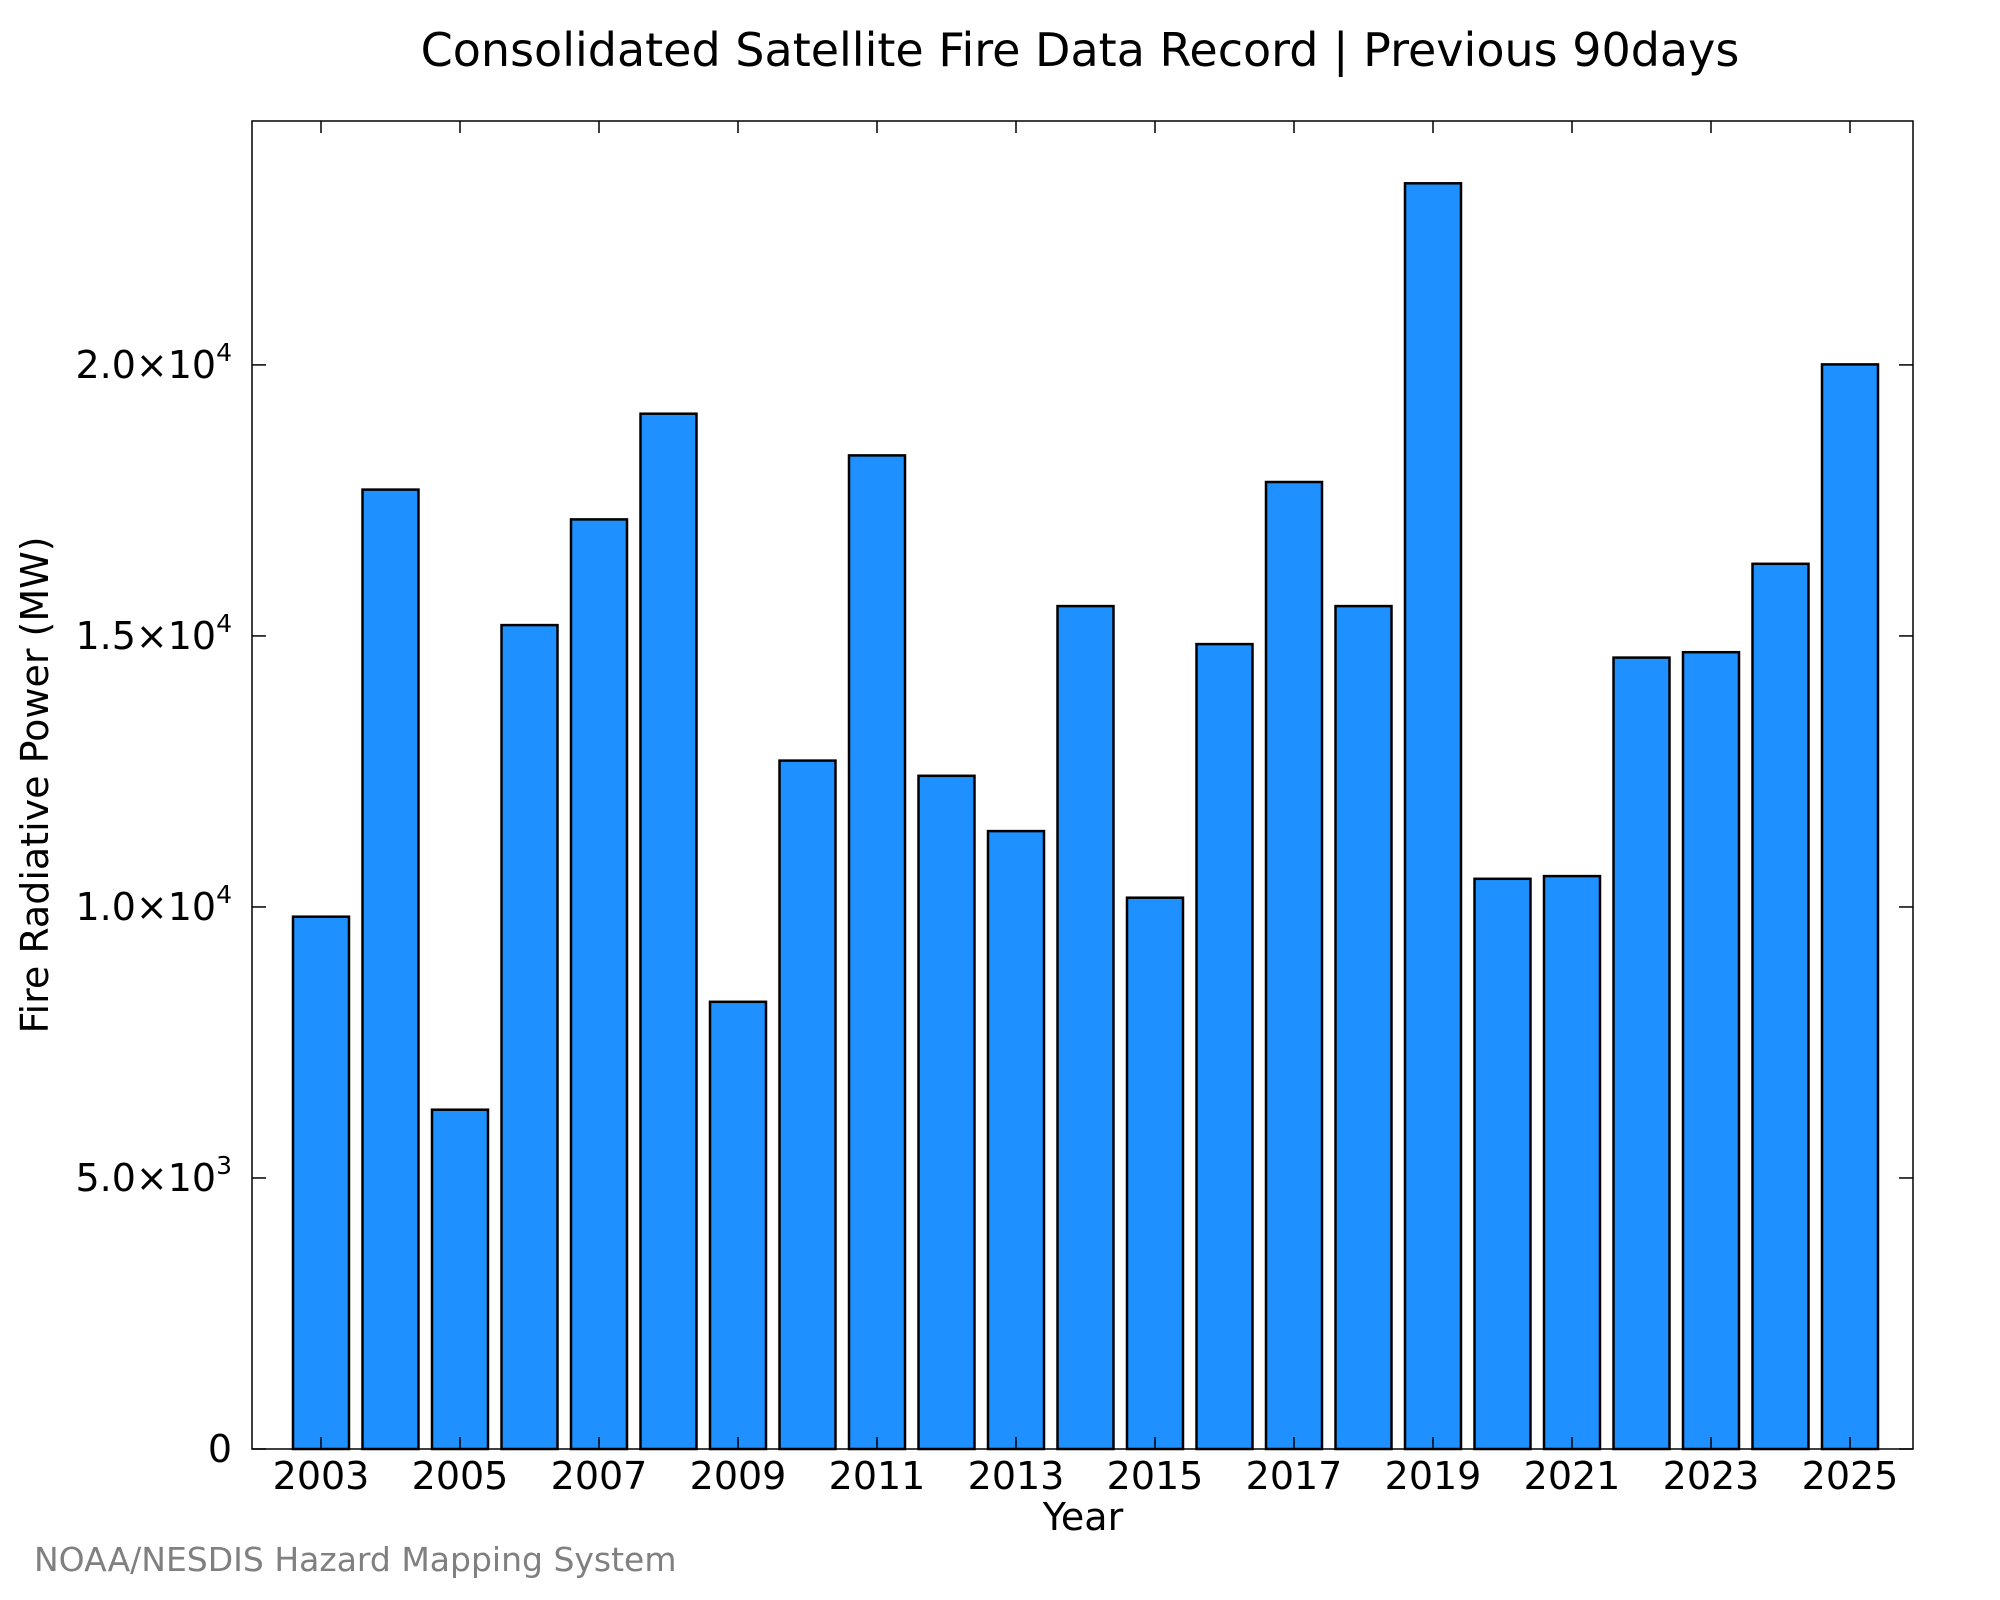 The width and height of the screenshot is (2000, 1600). I want to click on bar-2011, so click(877, 952).